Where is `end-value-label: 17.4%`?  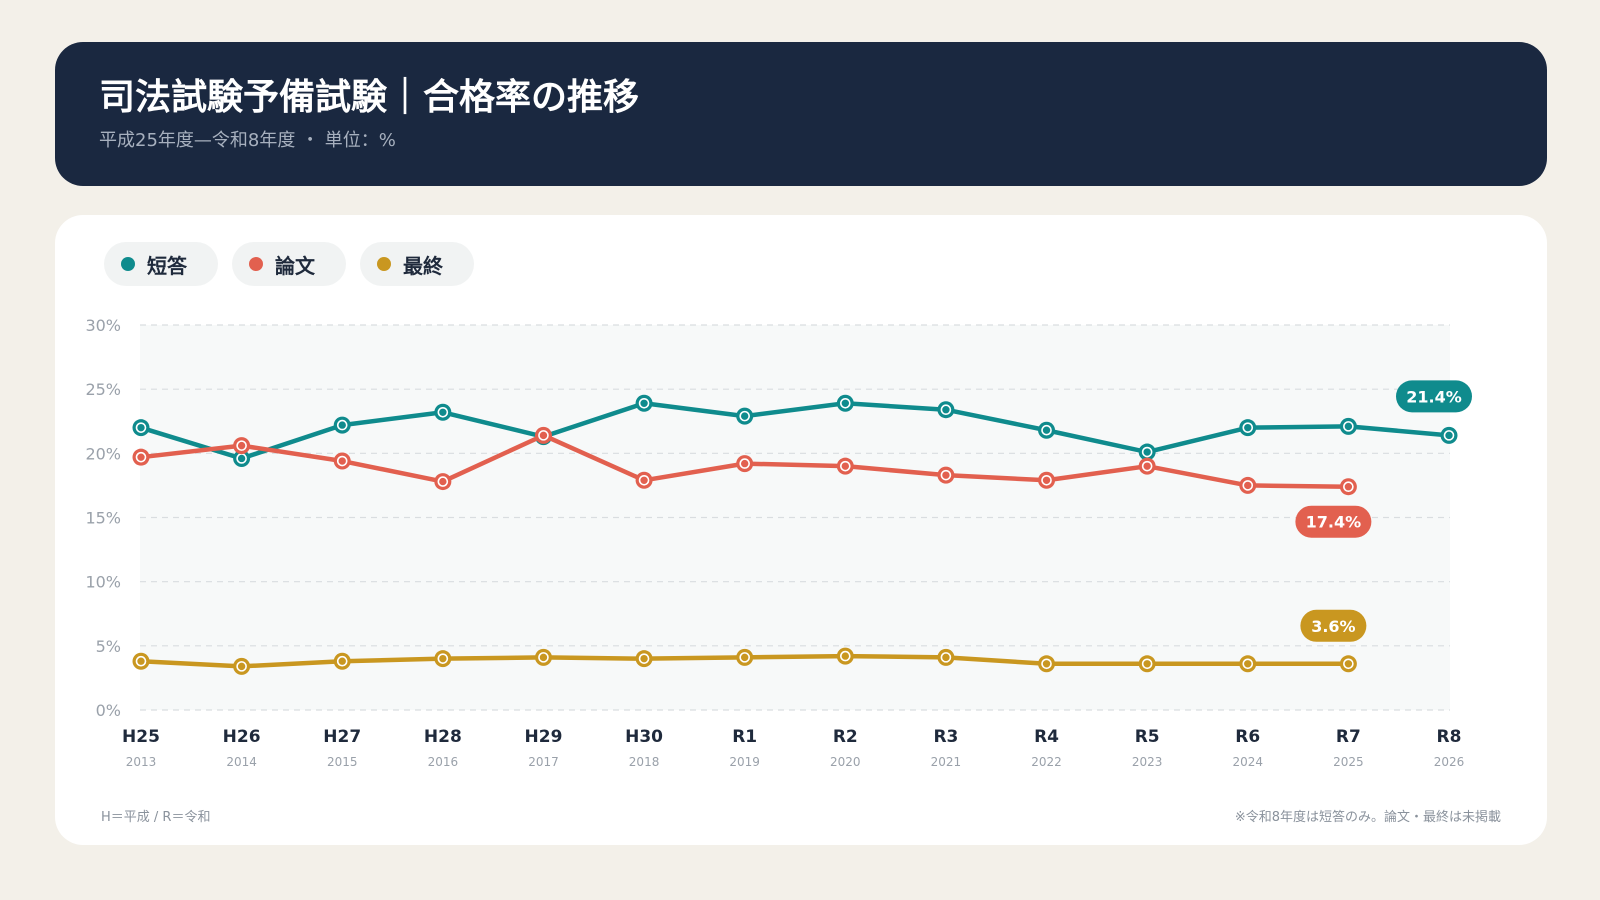
end-value-label: 17.4% is located at coordinates (1334, 522).